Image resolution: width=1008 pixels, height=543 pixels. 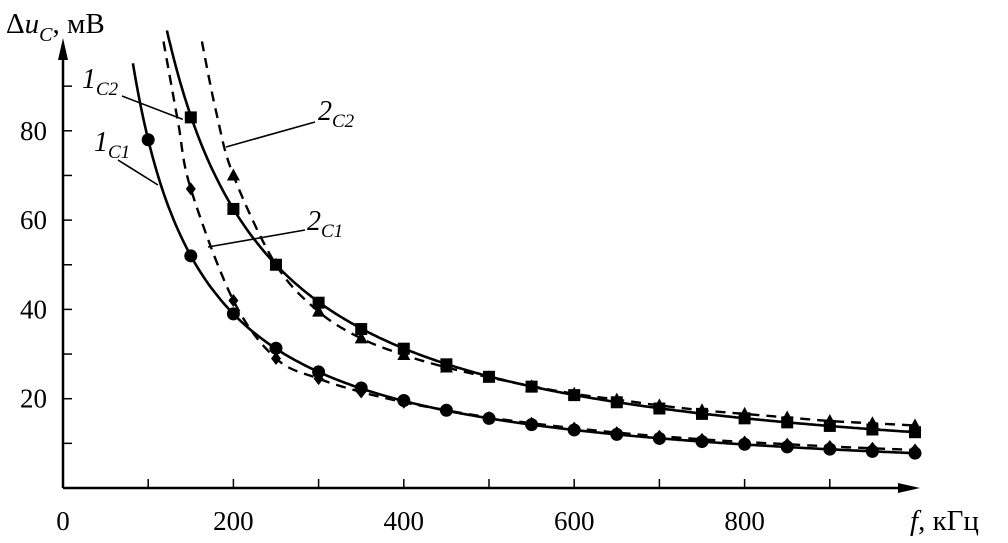 I want to click on y-tick-label: 40, so click(x=33, y=309).